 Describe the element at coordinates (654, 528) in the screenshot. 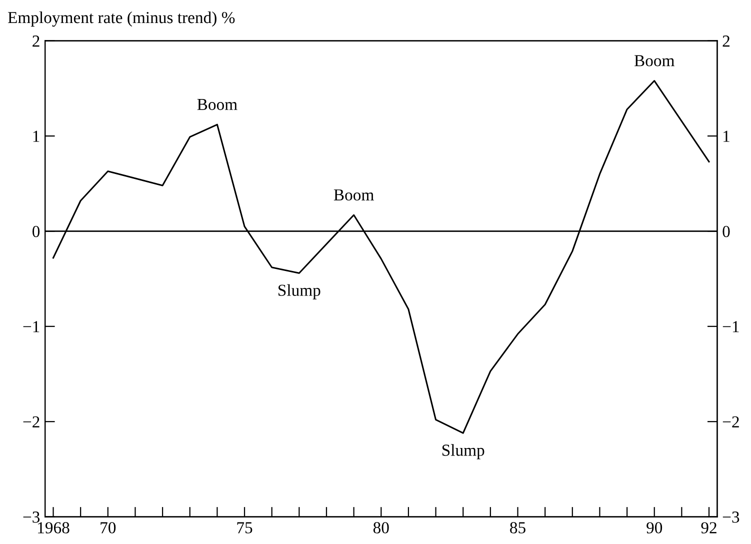

I see `x-tick-label: 90` at that location.